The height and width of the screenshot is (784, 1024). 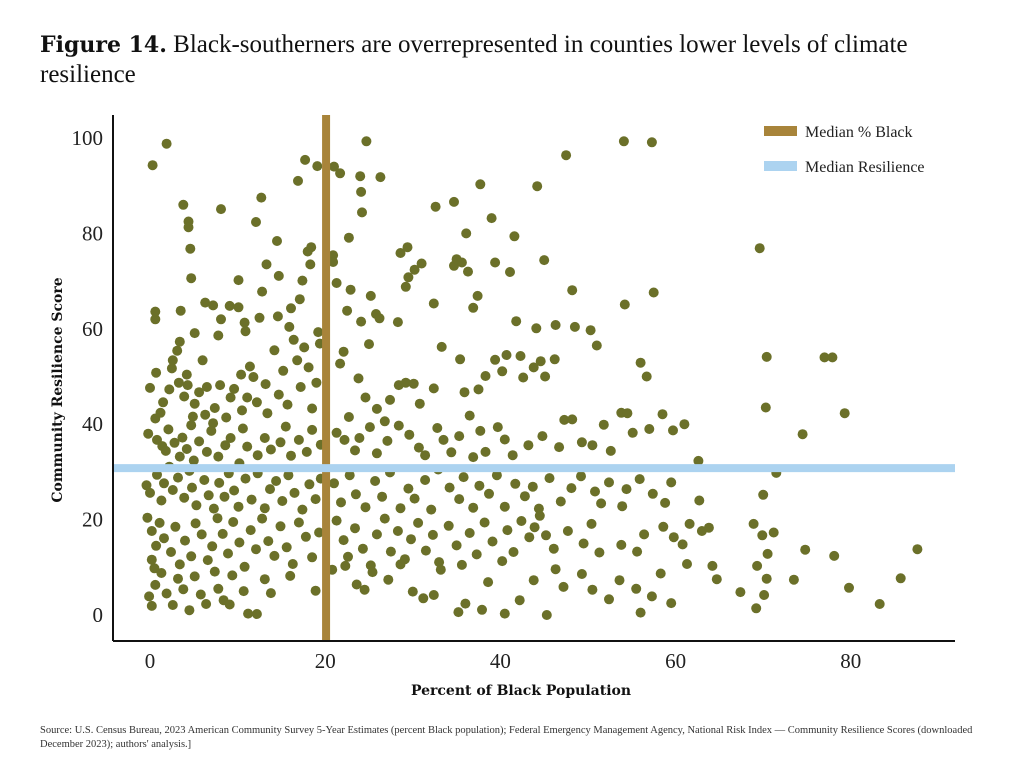 What do you see at coordinates (850, 661) in the screenshot?
I see `x-tick-label: 80` at bounding box center [850, 661].